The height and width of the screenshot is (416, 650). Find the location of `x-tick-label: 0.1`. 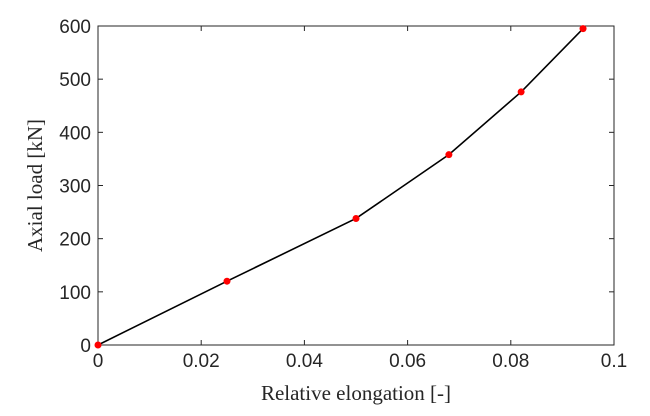

x-tick-label: 0.1 is located at coordinates (614, 361).